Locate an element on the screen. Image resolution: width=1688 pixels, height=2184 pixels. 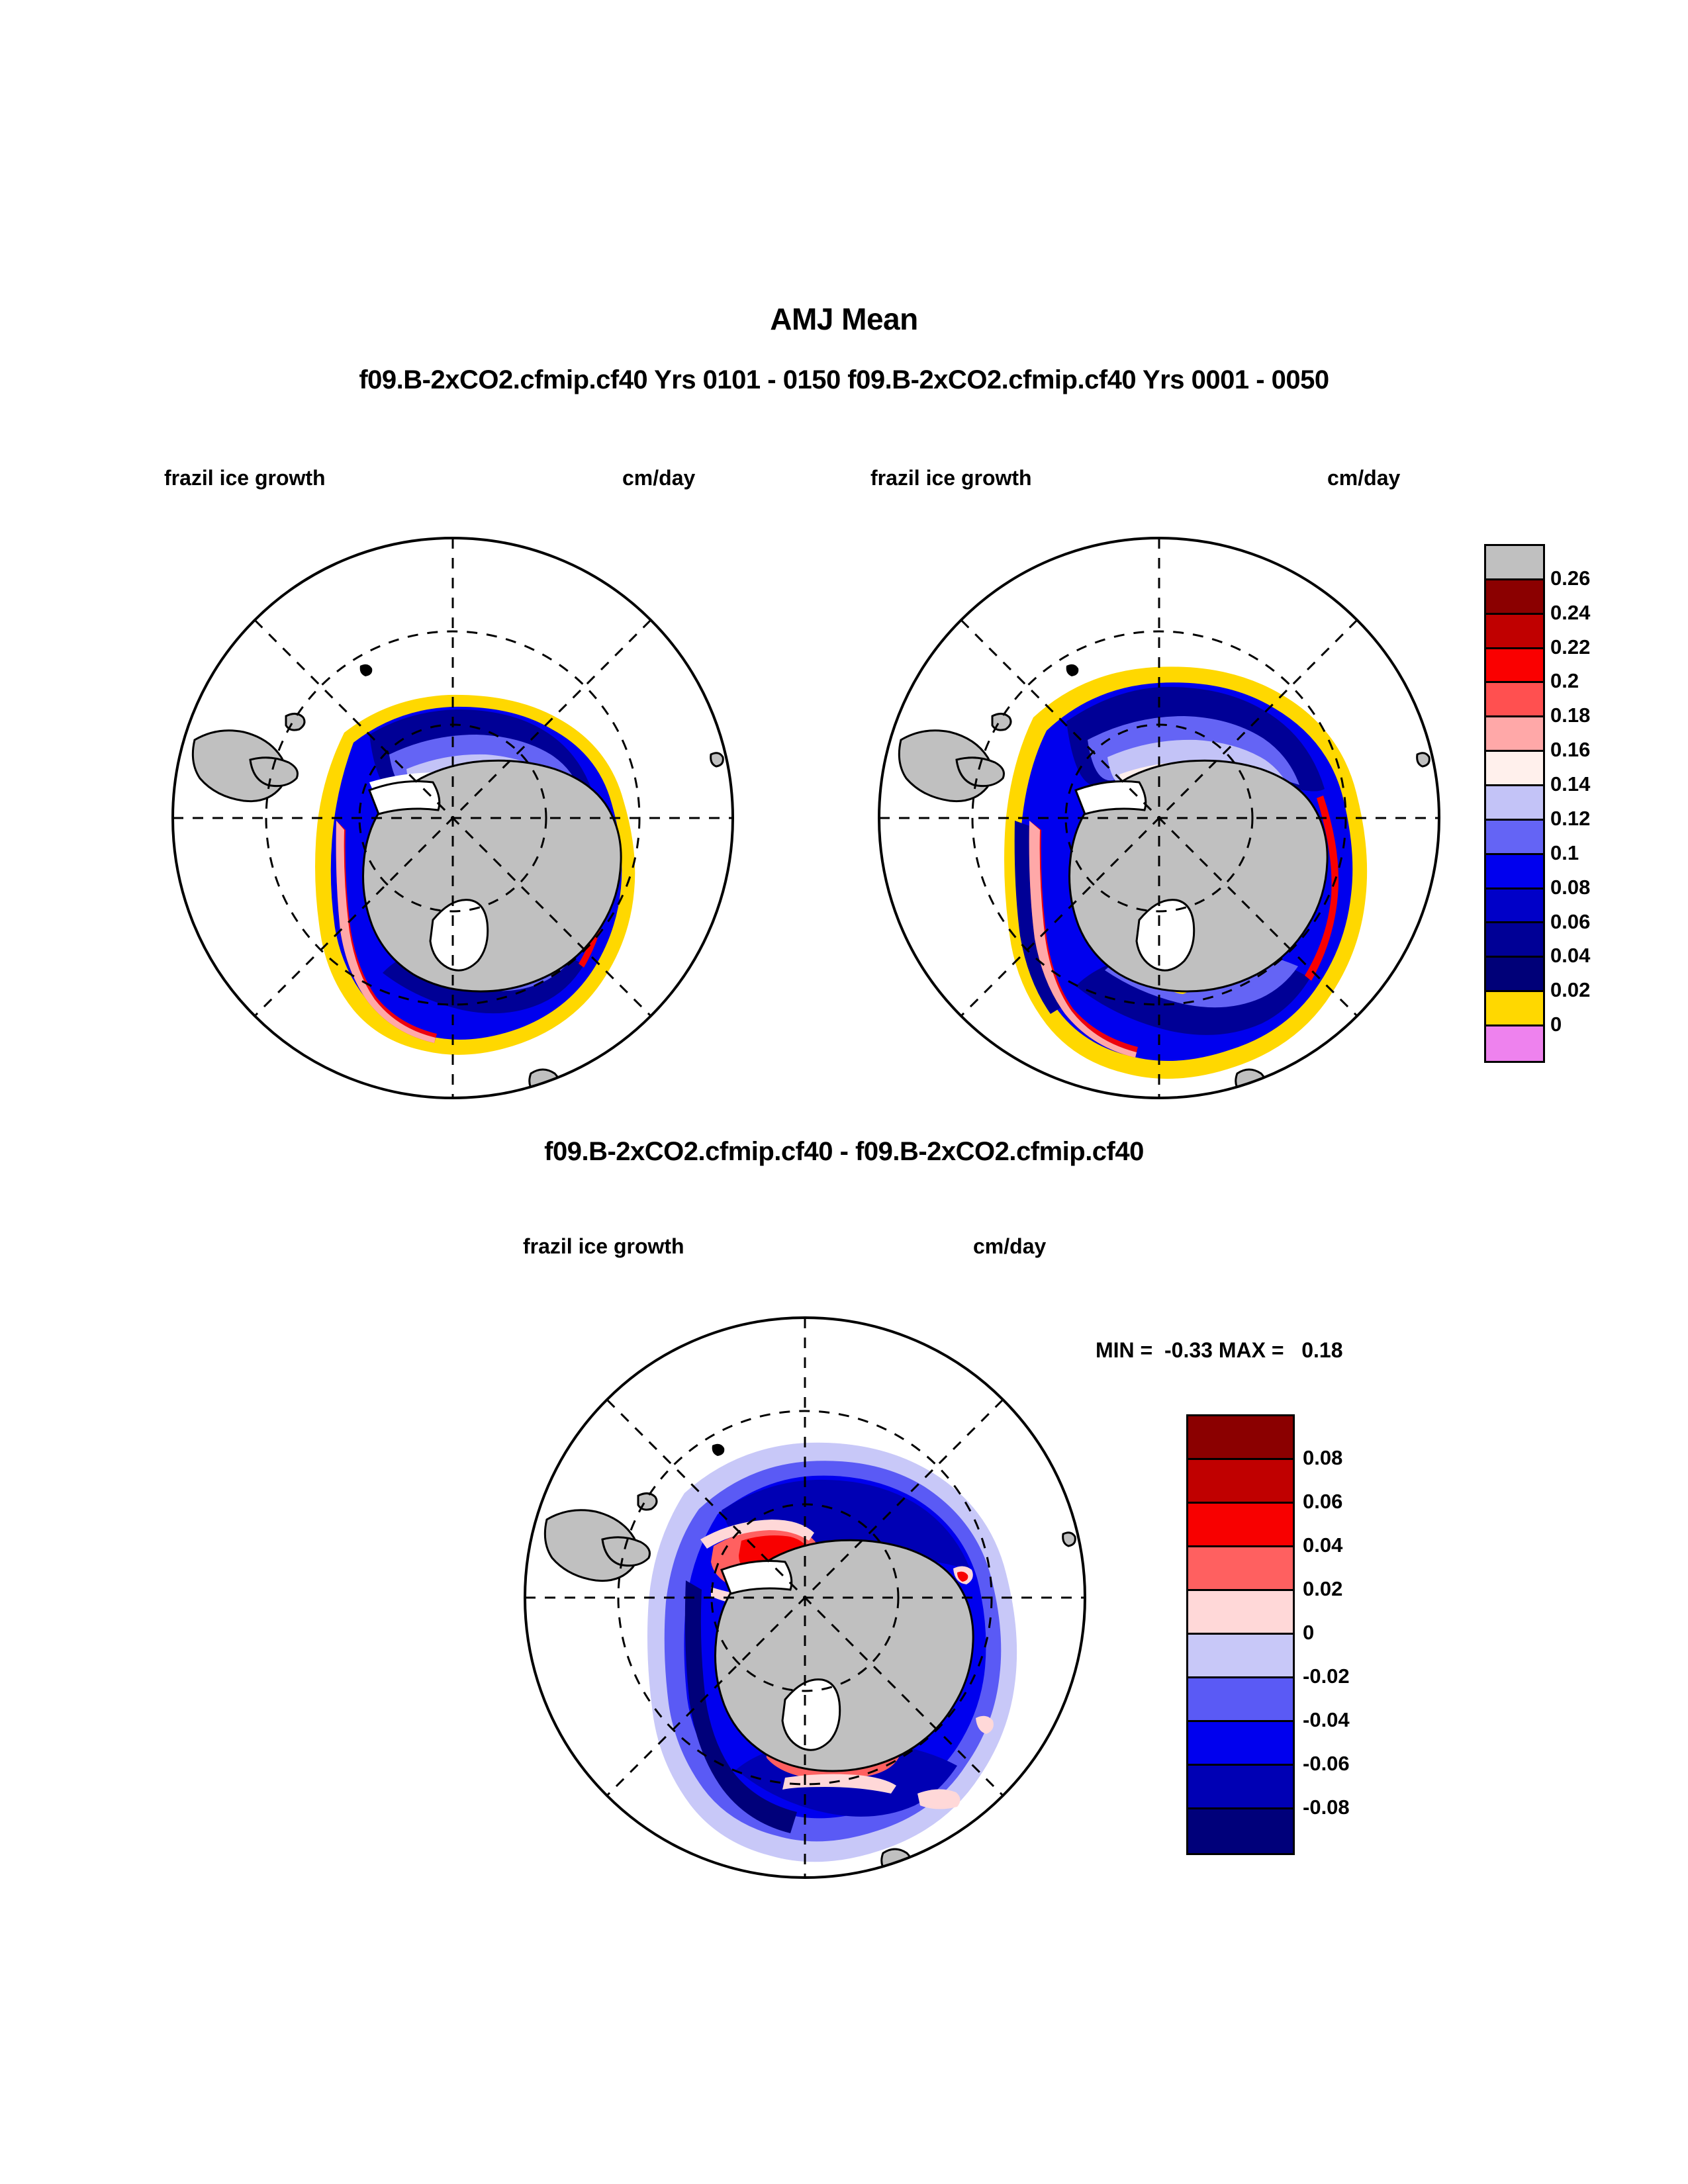
main-colorbar-tick-label: 0.26 is located at coordinates (1570, 578).